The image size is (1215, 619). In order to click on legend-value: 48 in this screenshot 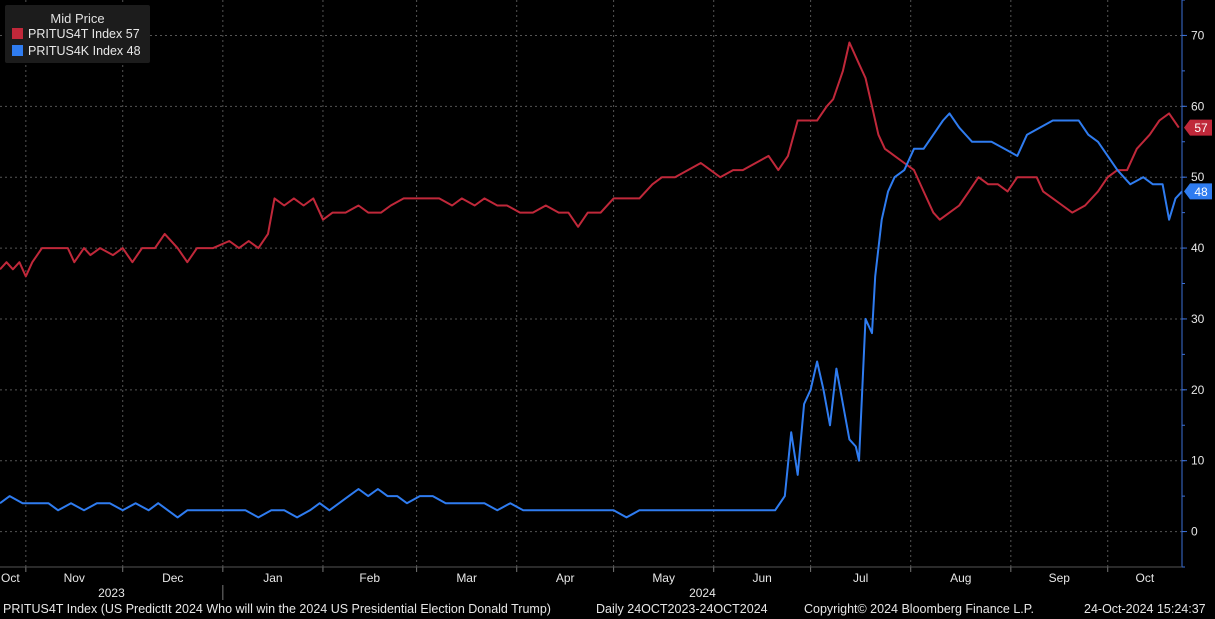, I will do `click(133, 51)`.